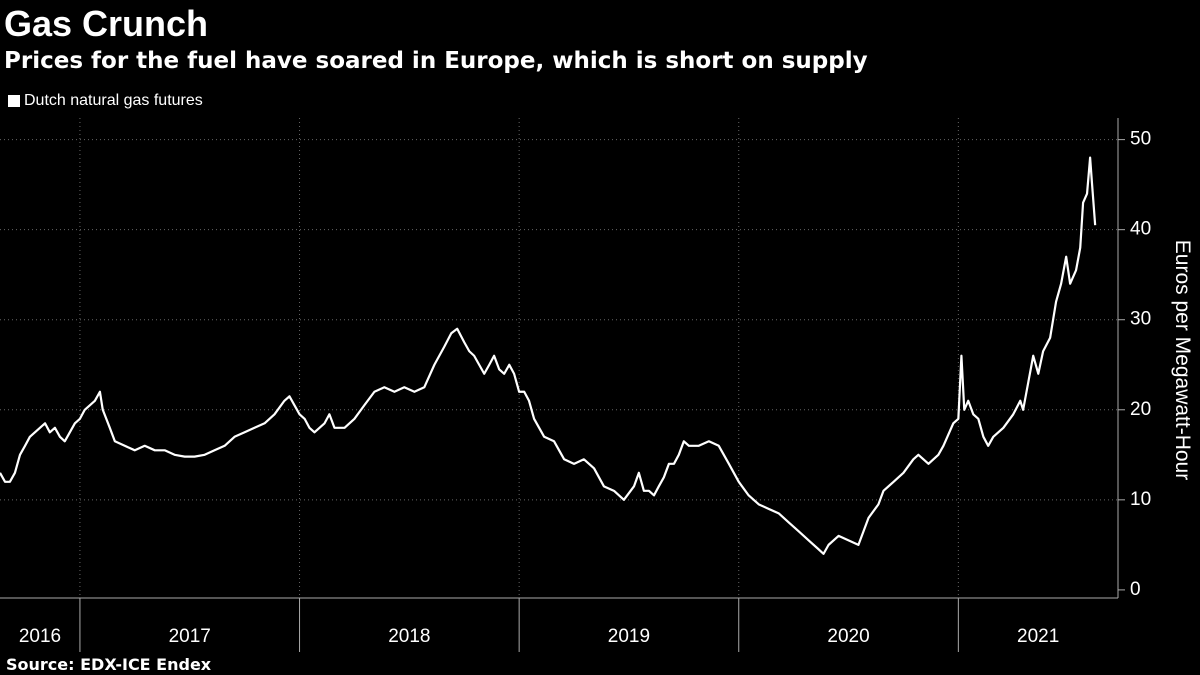 The height and width of the screenshot is (675, 1200). Describe the element at coordinates (1140, 319) in the screenshot. I see `y-tick-label: 30` at that location.